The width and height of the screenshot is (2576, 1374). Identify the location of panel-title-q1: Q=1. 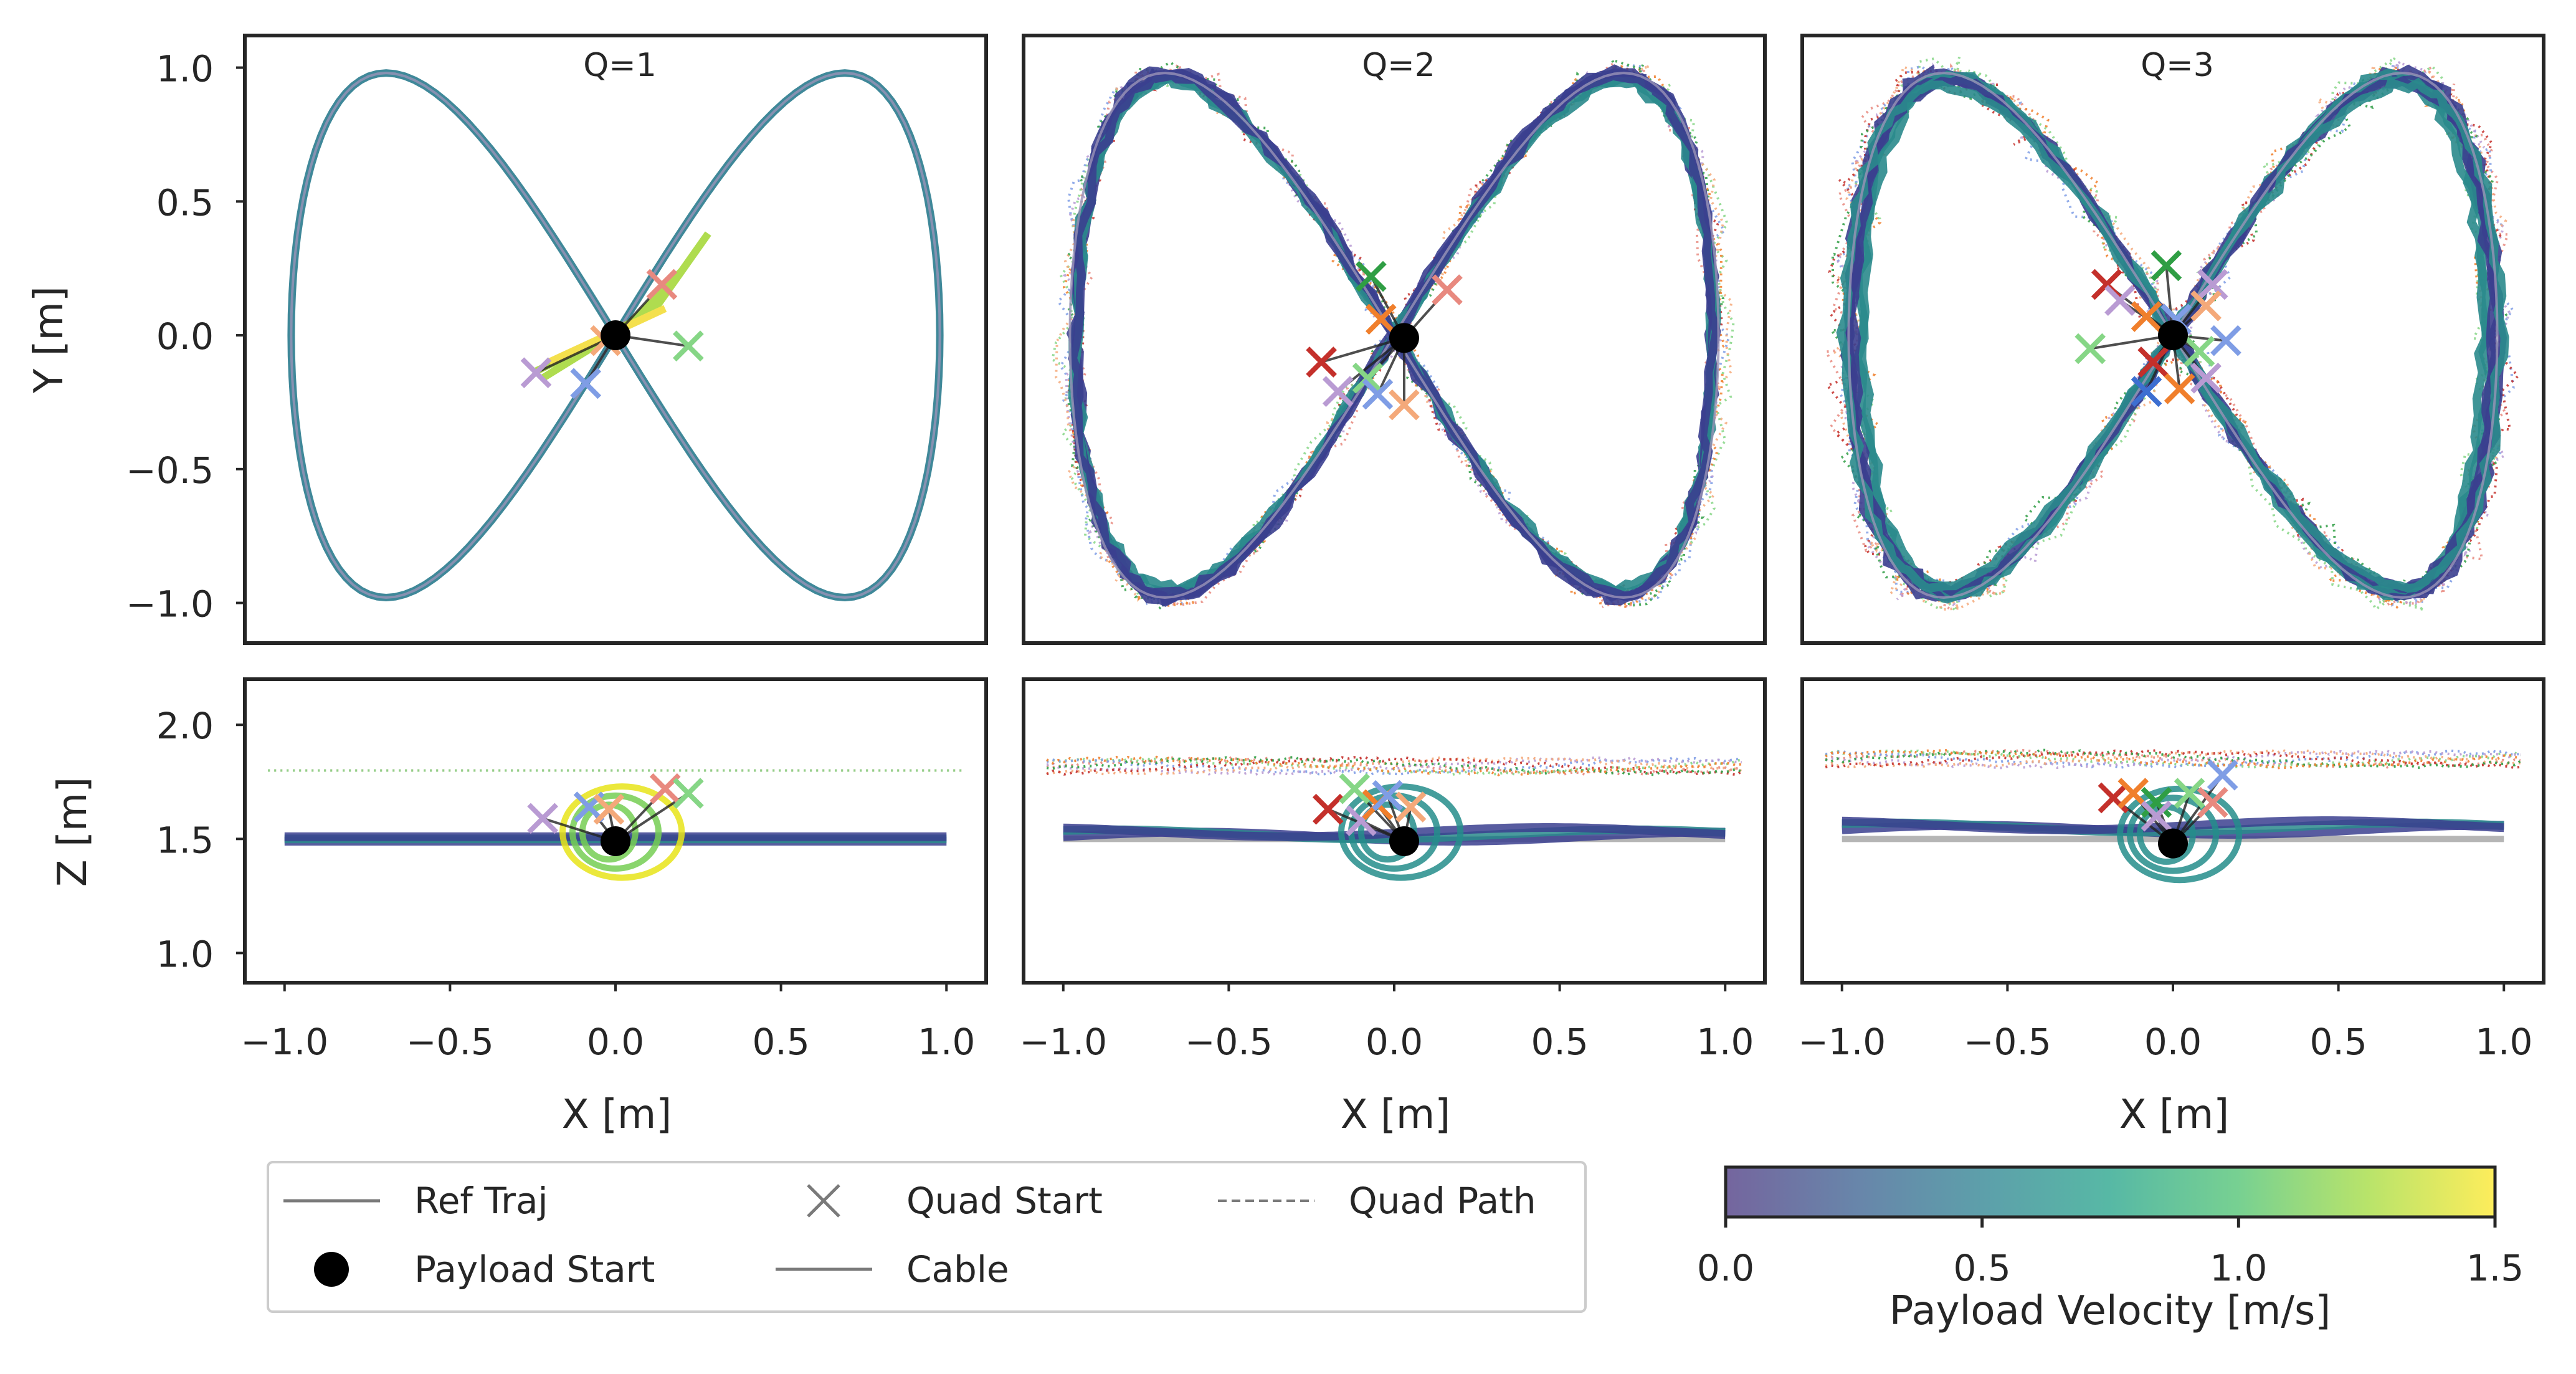
(620, 65).